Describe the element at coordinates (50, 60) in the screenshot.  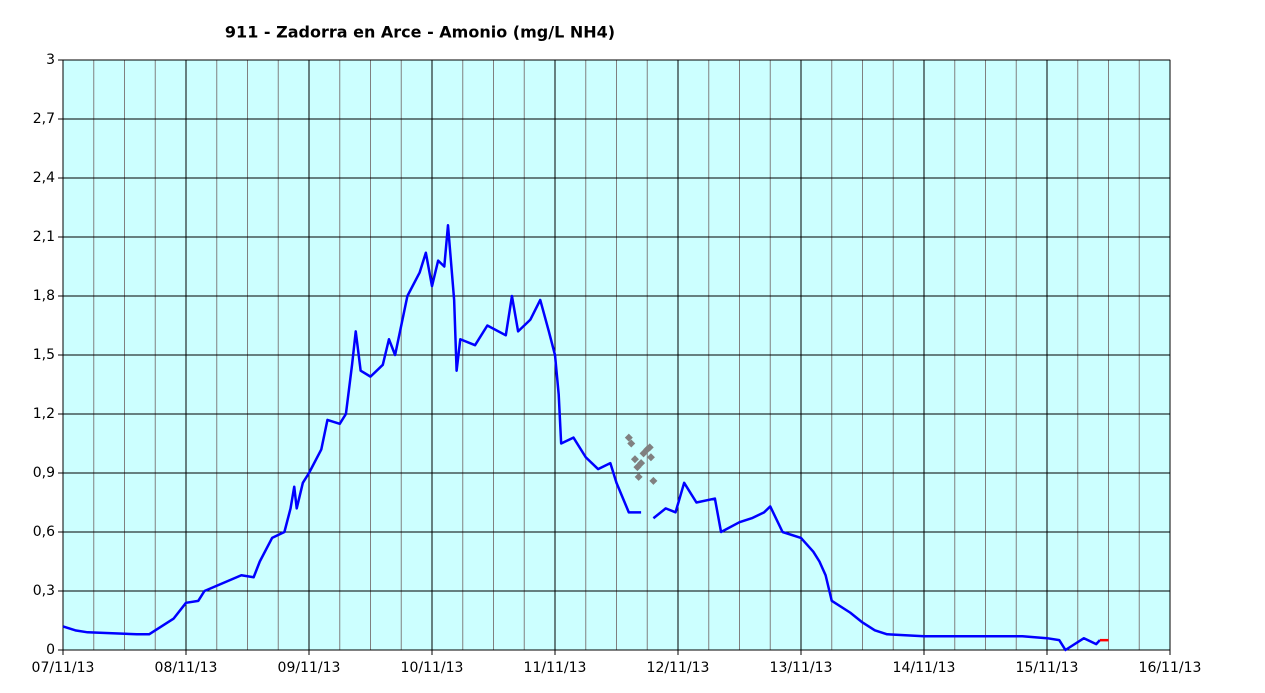
I see `y-tick-label: 3` at that location.